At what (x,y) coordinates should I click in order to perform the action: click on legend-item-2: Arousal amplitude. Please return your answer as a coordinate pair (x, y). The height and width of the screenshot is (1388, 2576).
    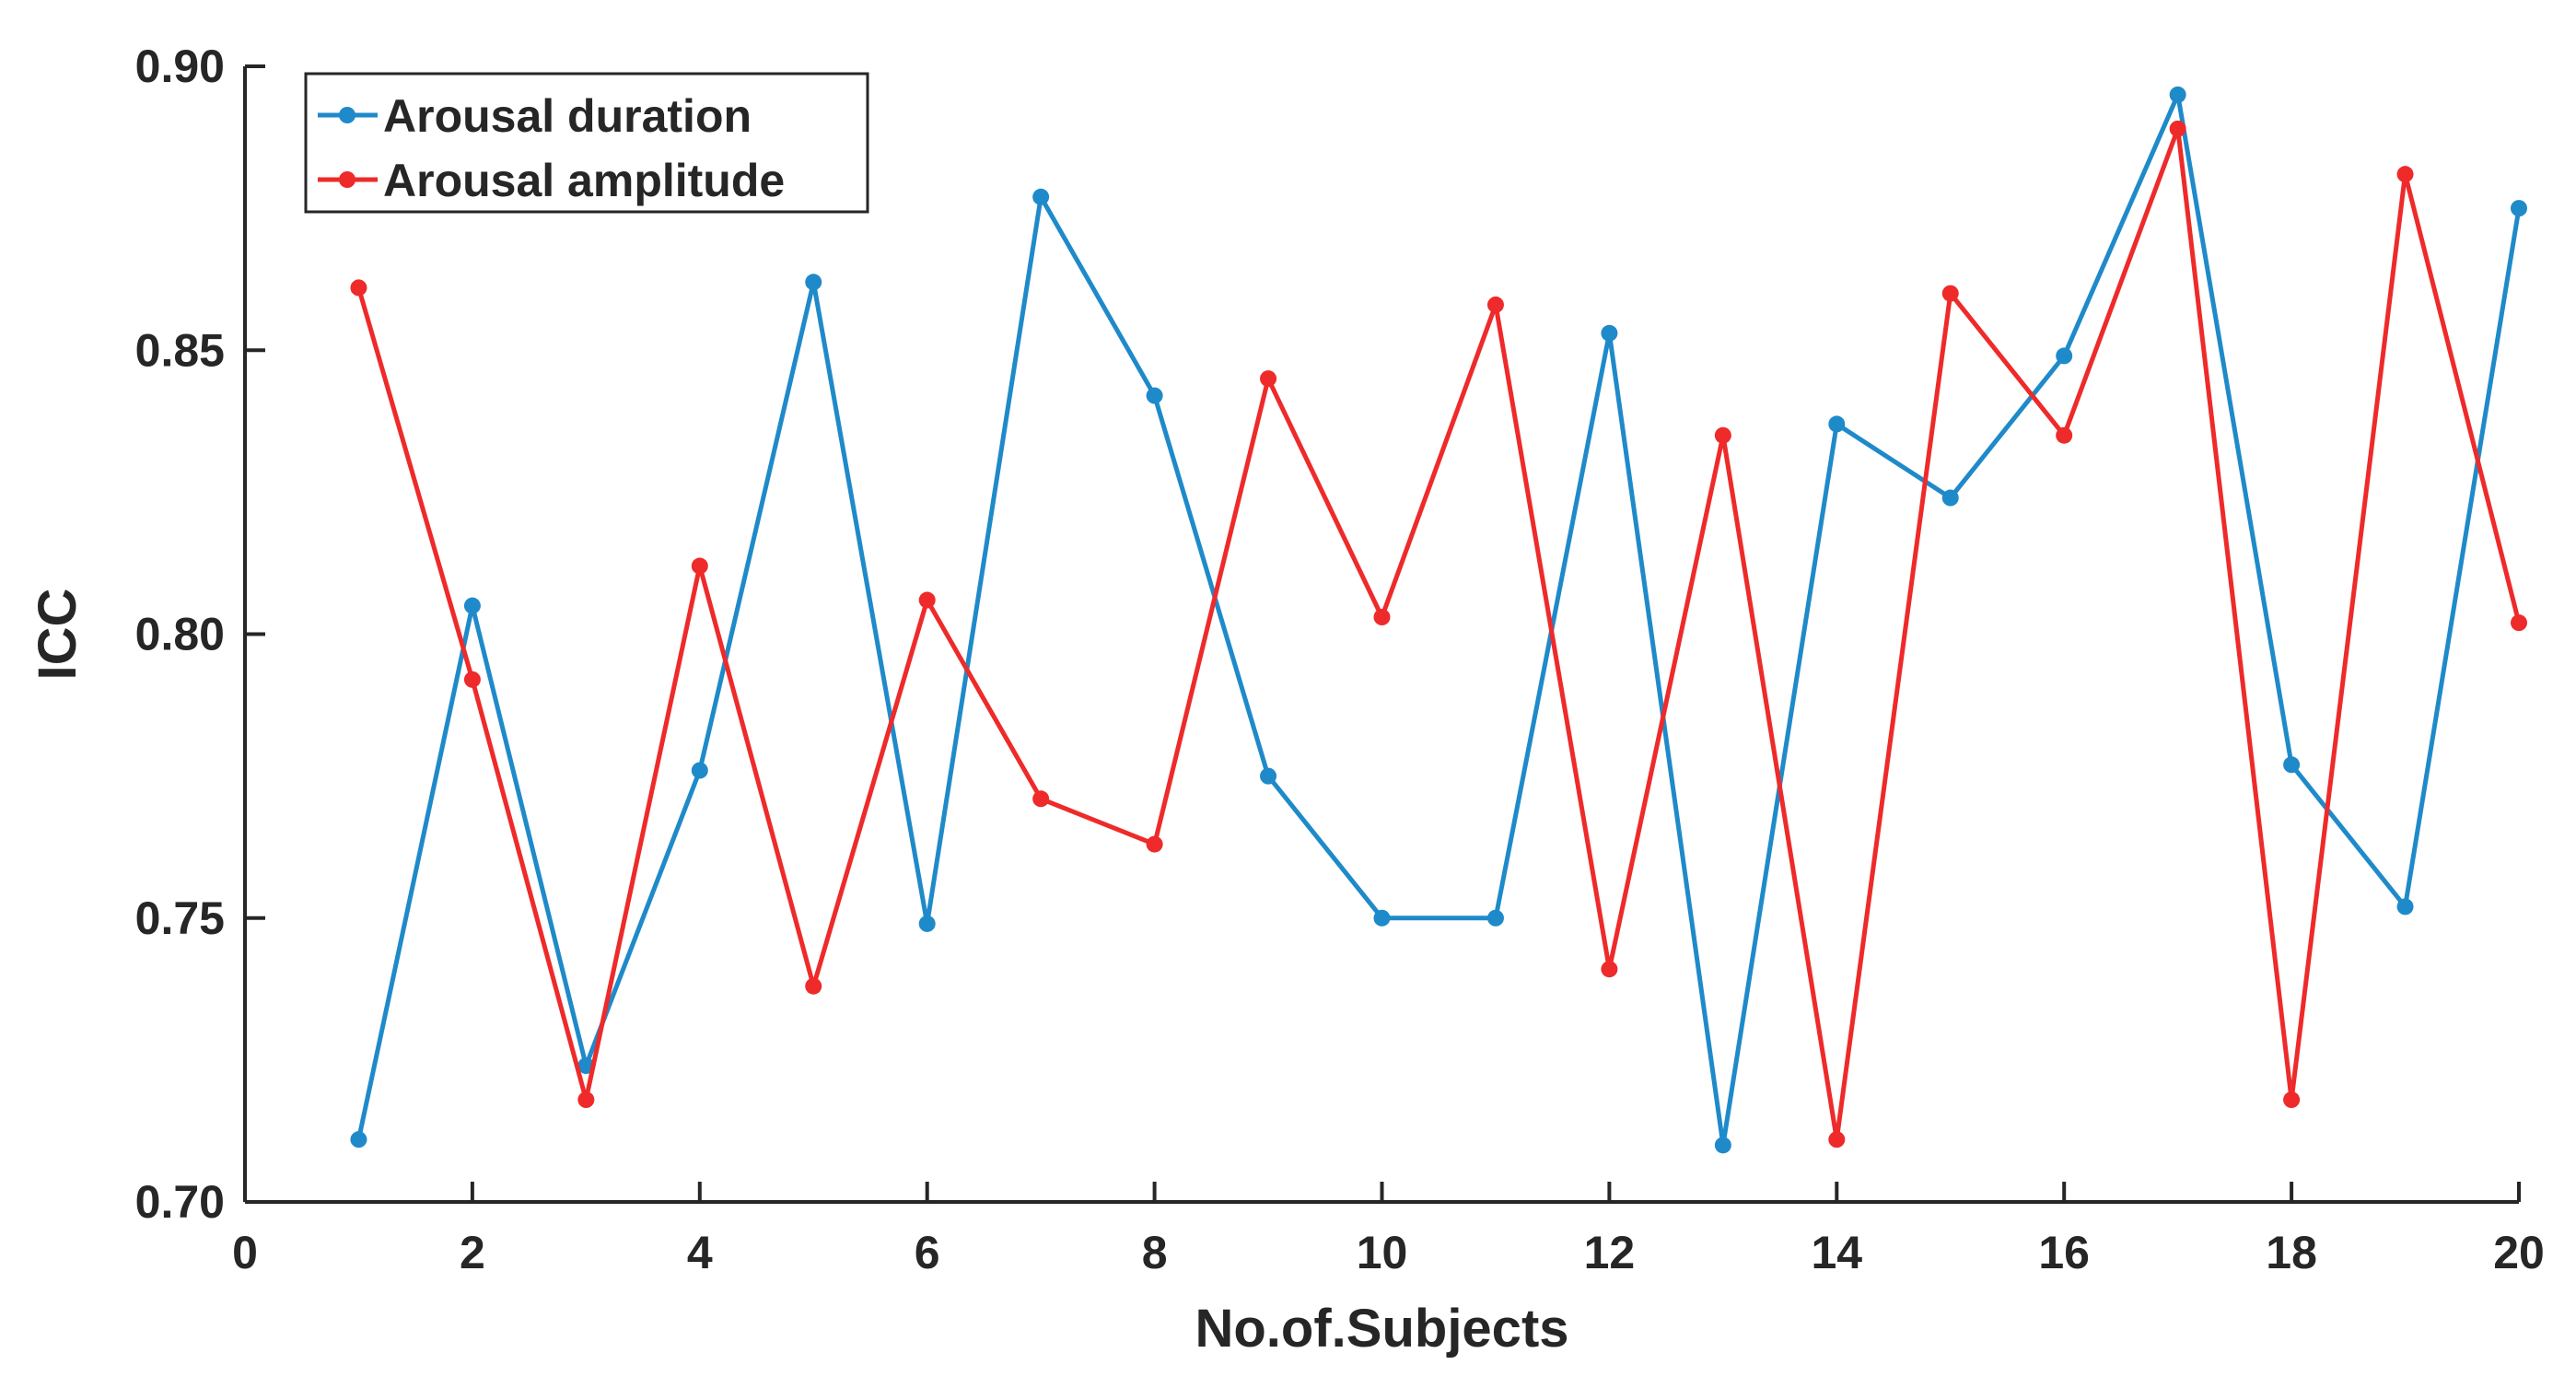
    Looking at the image, I should click on (551, 180).